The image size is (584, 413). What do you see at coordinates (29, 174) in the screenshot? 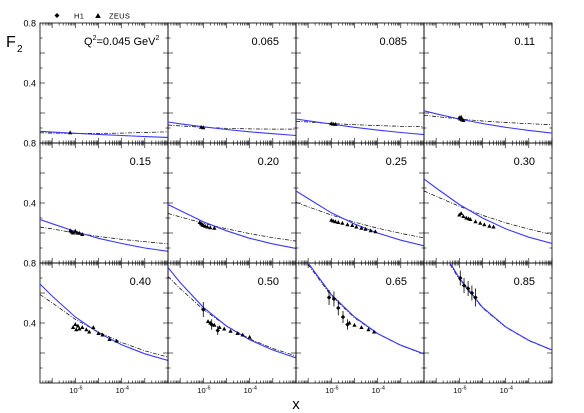
I see `y-tick-labels: 0.8 0.4 0.8 0.4 0.8 0.4` at bounding box center [29, 174].